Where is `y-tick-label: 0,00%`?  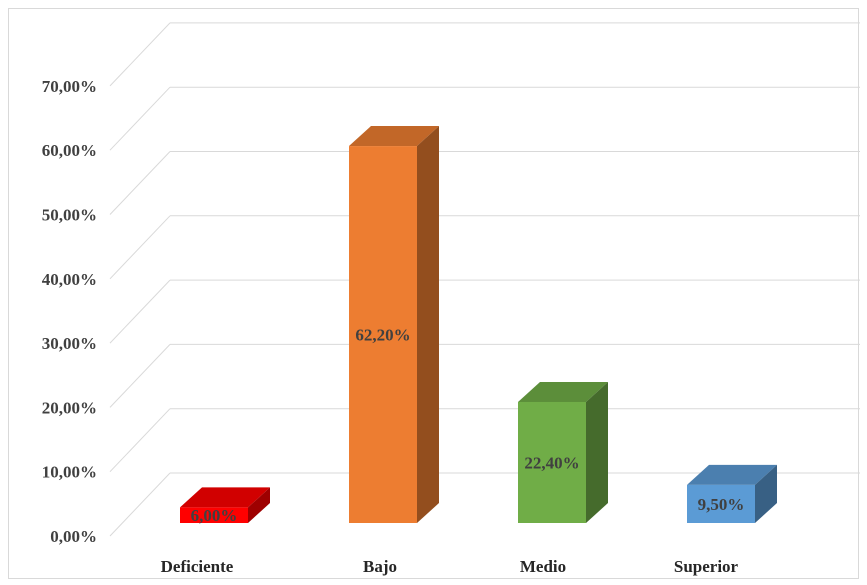 y-tick-label: 0,00% is located at coordinates (73, 536).